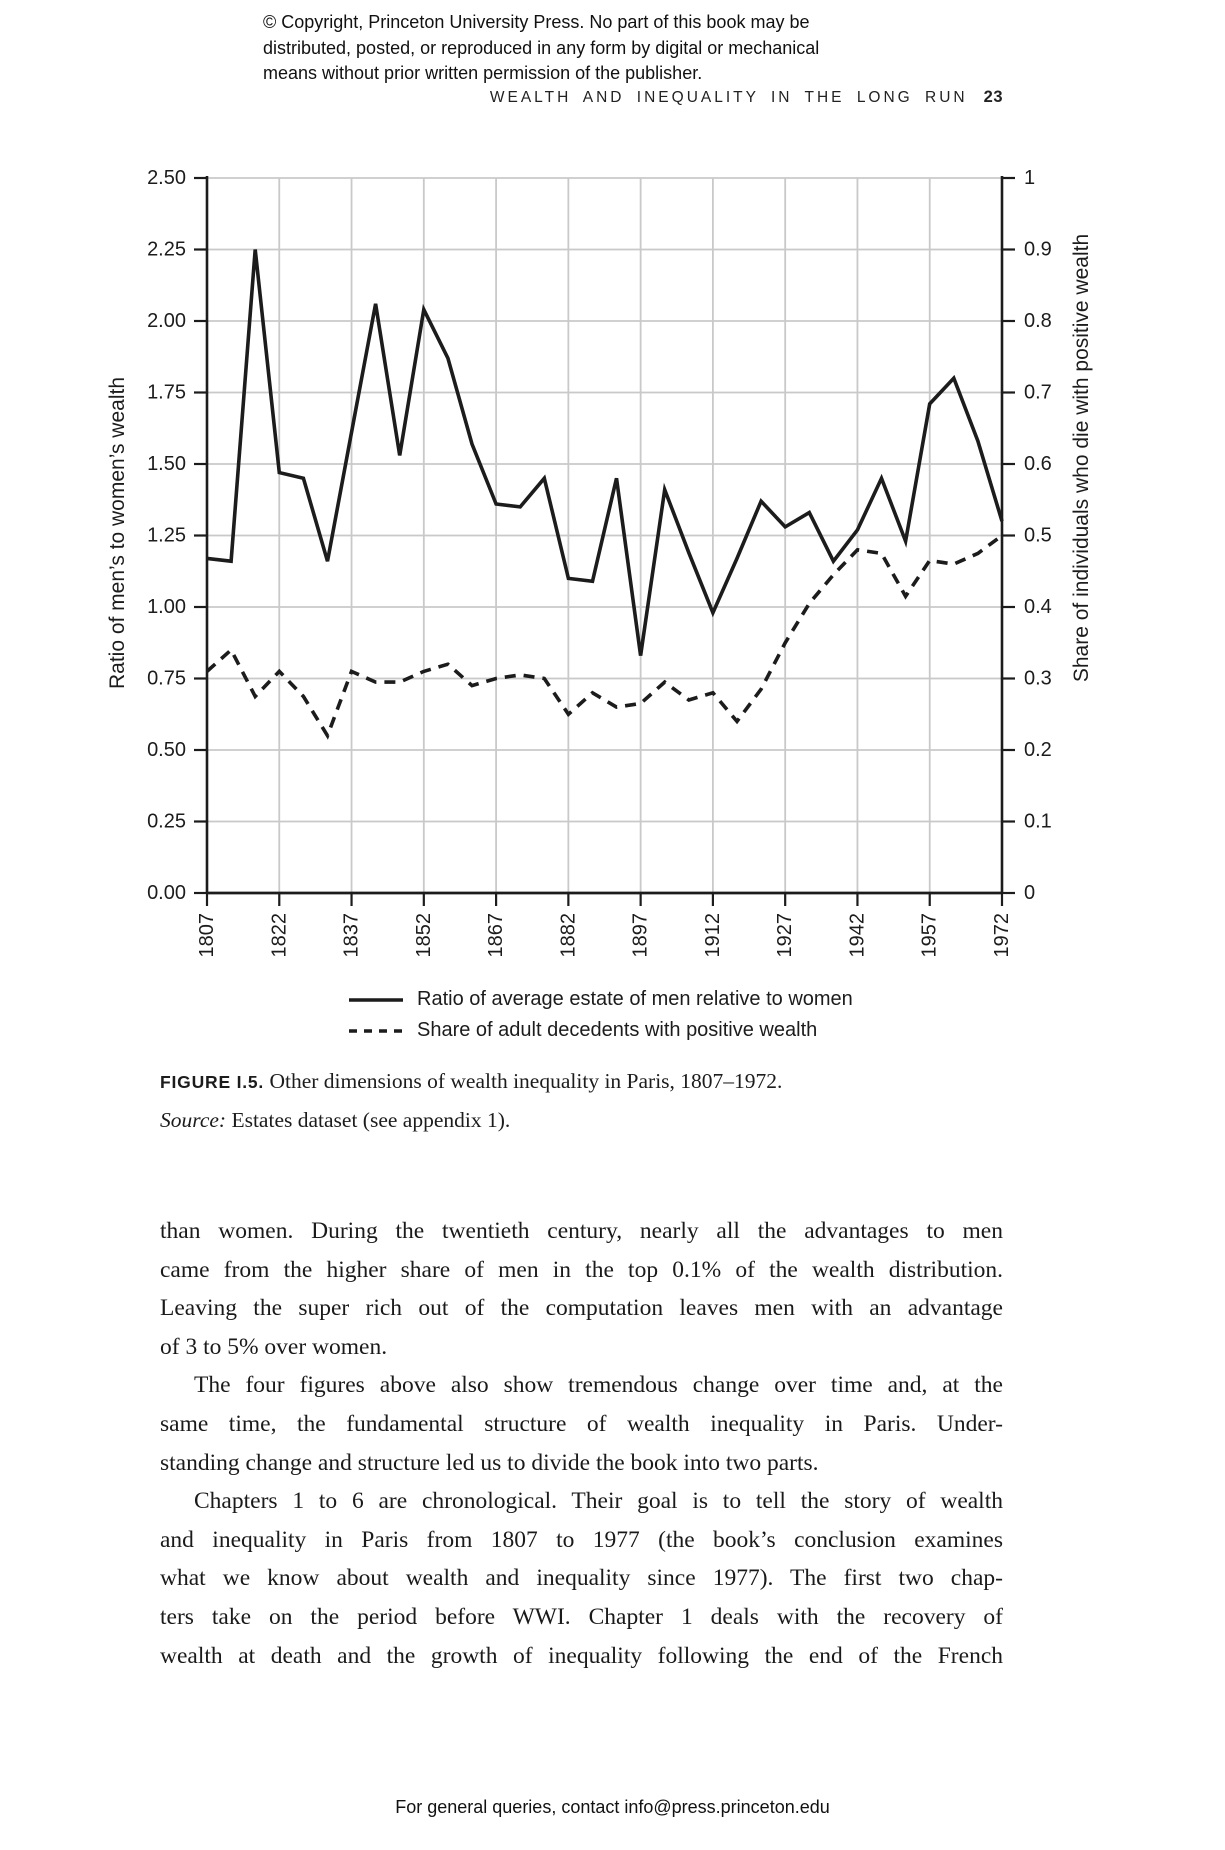  What do you see at coordinates (193, 1120) in the screenshot?
I see `source-label: Source:` at bounding box center [193, 1120].